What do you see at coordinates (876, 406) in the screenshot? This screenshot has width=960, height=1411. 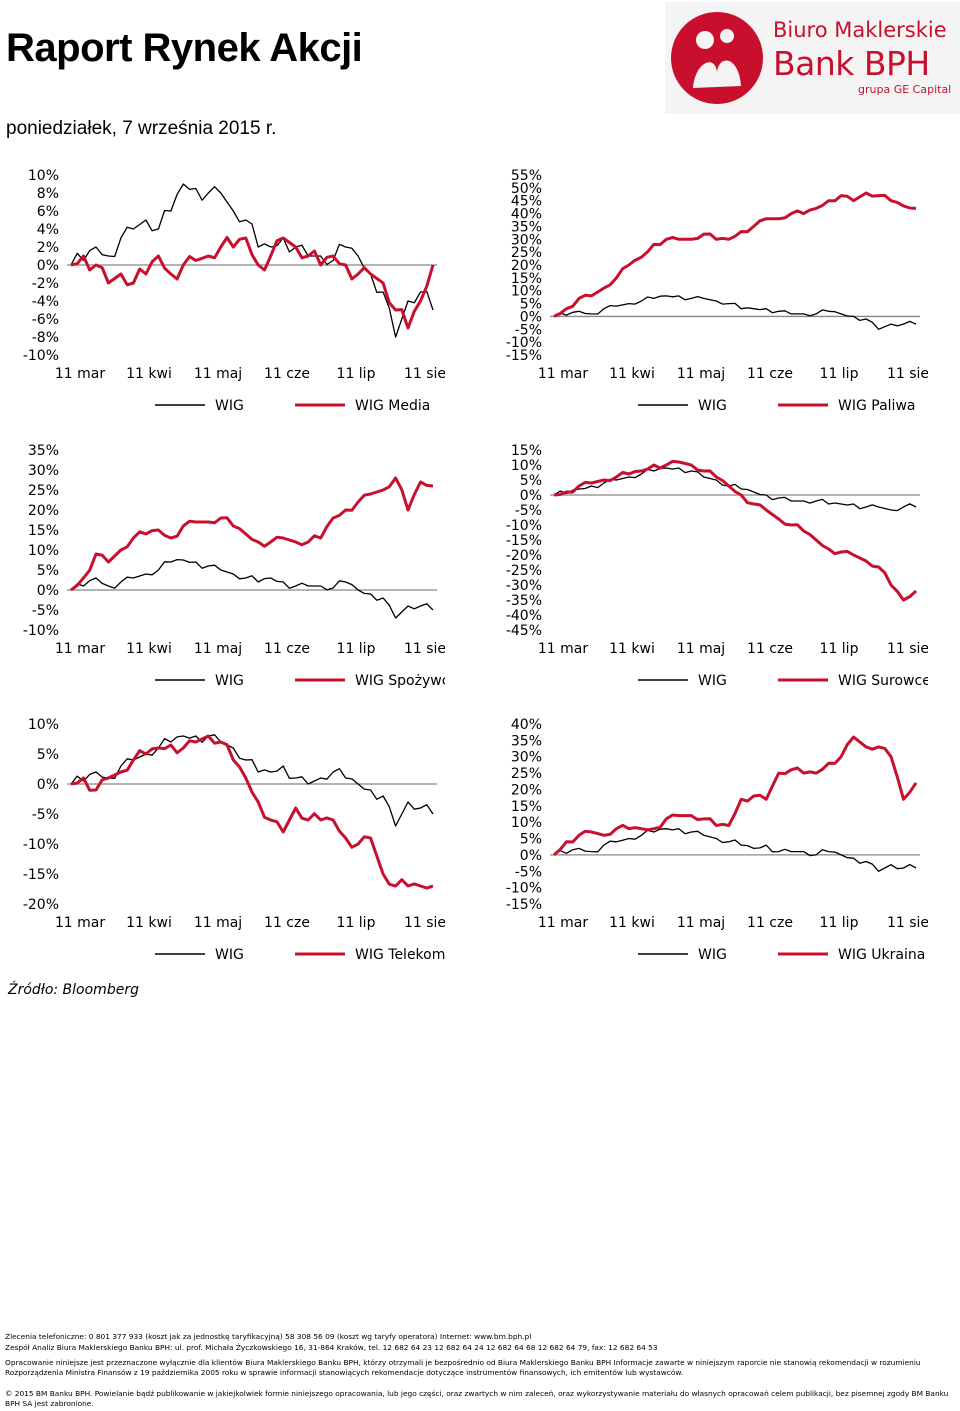 I see `legend-label-sector: WIG Paliwa` at bounding box center [876, 406].